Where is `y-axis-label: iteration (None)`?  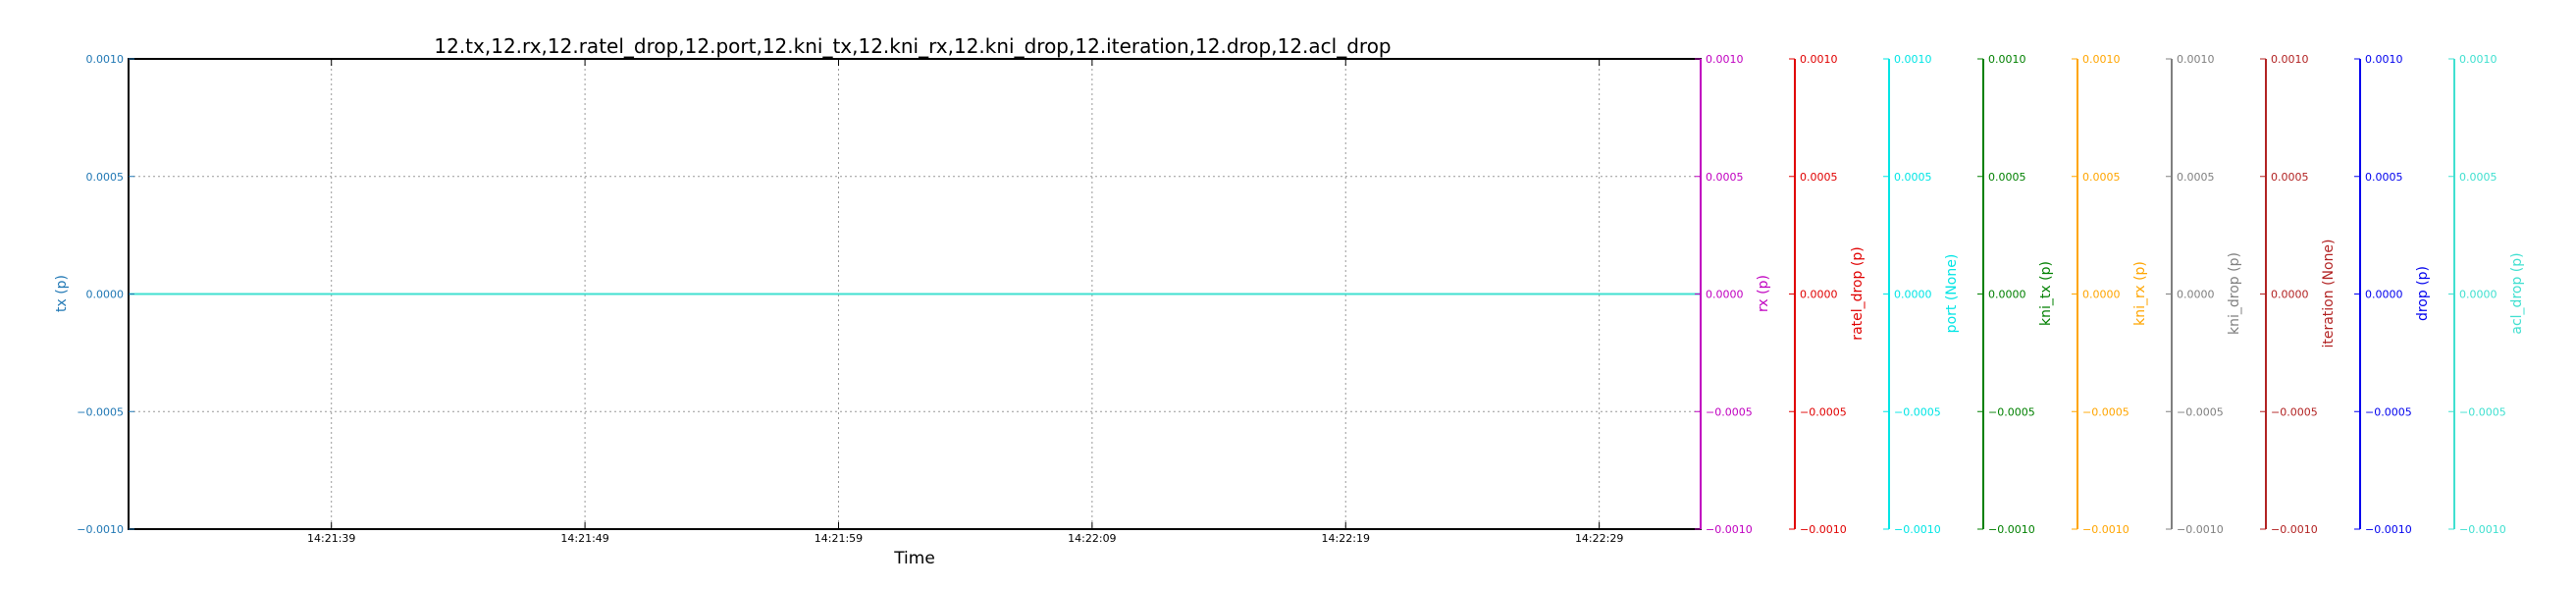 y-axis-label: iteration (None) is located at coordinates (2329, 293).